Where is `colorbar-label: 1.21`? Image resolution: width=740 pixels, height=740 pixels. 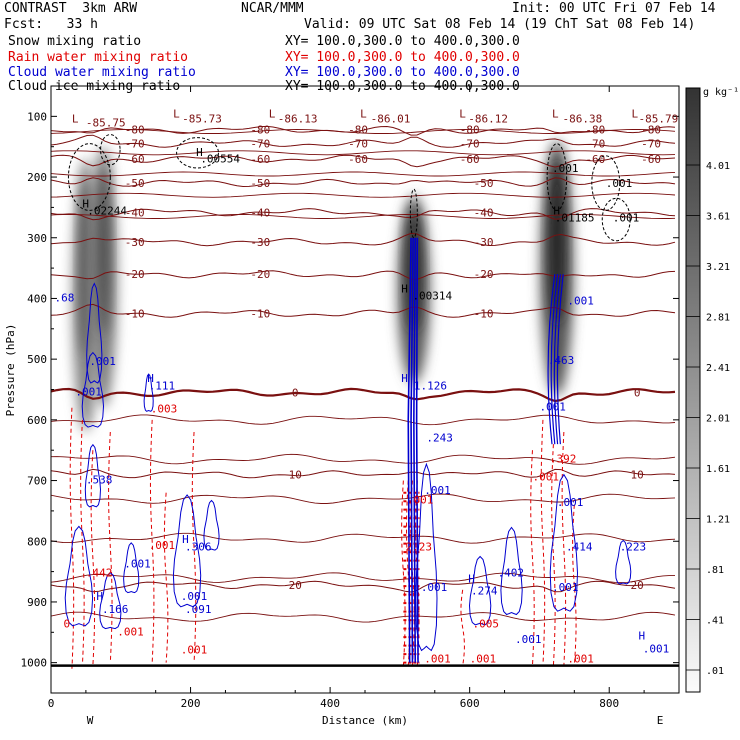
colorbar-label: 1.21 is located at coordinates (718, 520).